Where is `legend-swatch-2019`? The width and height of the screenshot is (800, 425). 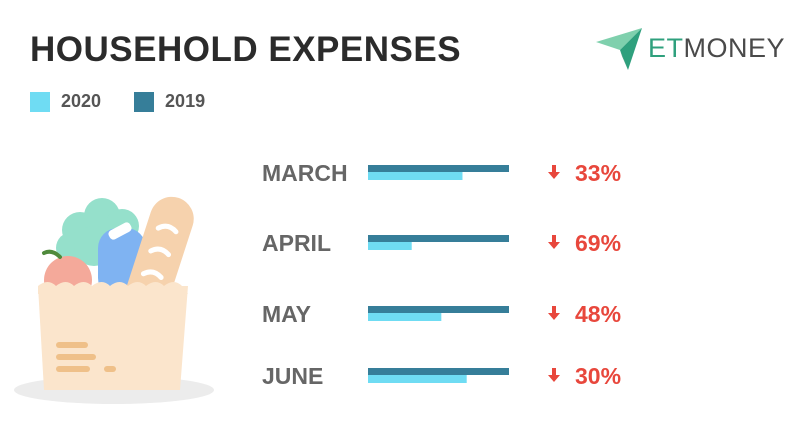
legend-swatch-2019 is located at coordinates (144, 101).